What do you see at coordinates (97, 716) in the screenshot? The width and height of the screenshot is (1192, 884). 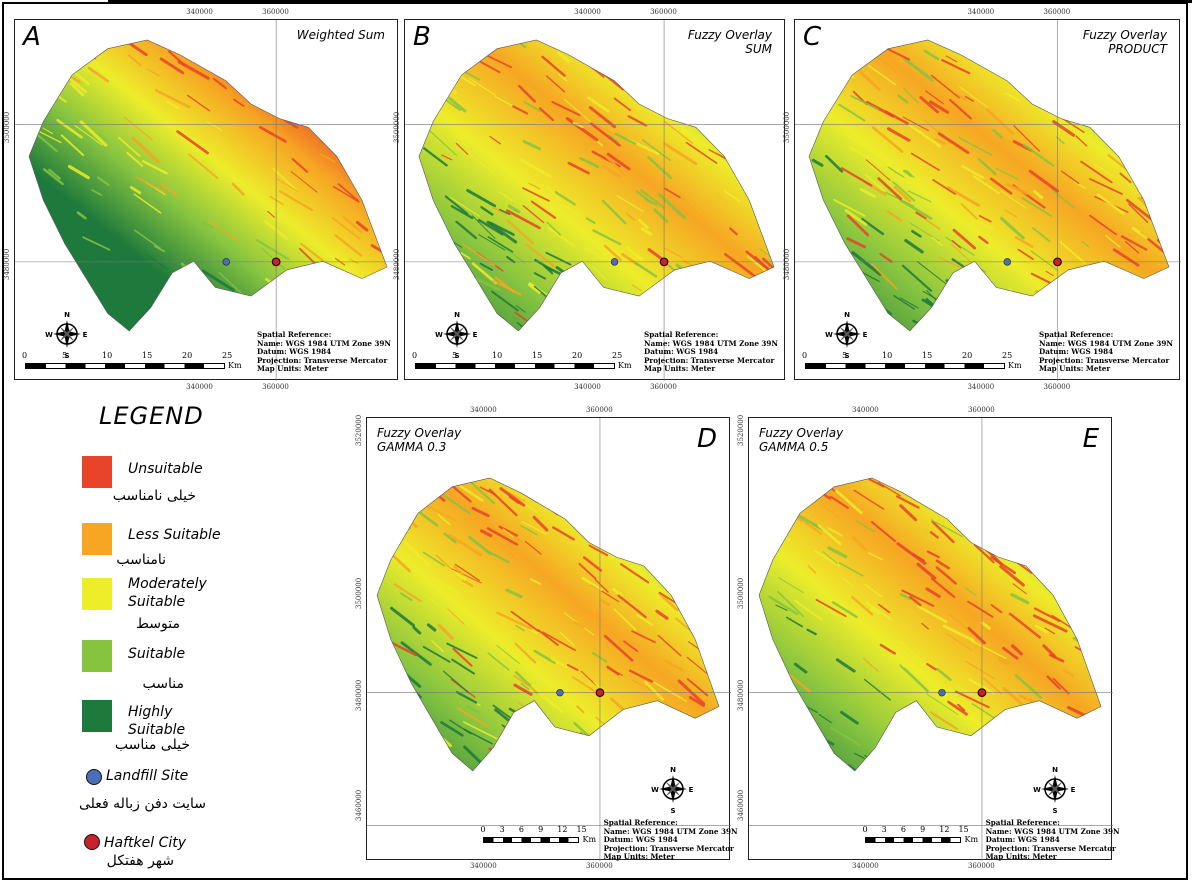 I see `legend-swatch-highly-suitable` at bounding box center [97, 716].